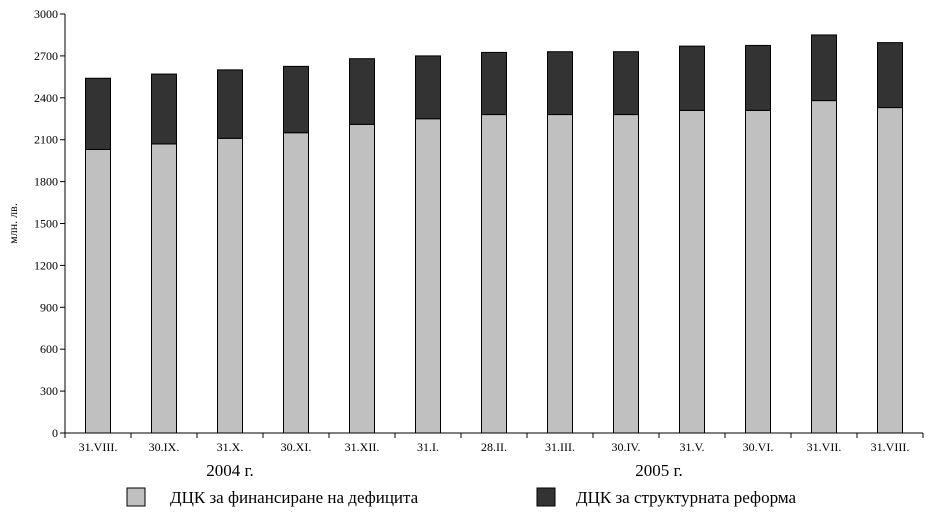 Image resolution: width=931 pixels, height=513 pixels. Describe the element at coordinates (230, 447) in the screenshot. I see `x-tick-label: 31.X.` at that location.